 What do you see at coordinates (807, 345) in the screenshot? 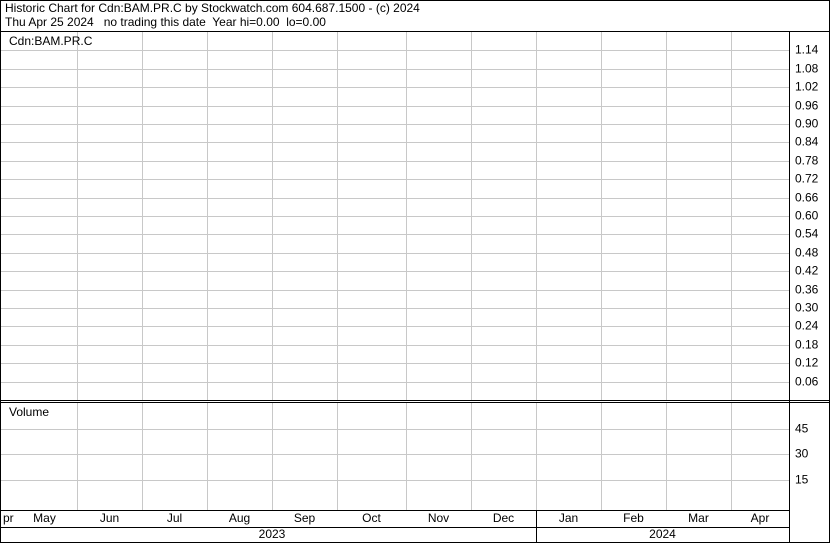
I see `y-tick-label: 0.18` at bounding box center [807, 345].